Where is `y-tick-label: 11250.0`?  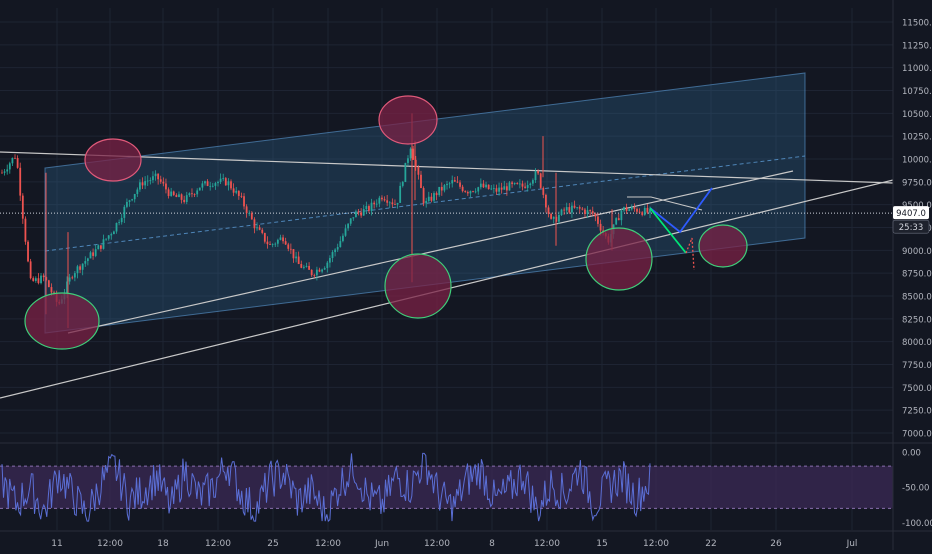
y-tick-label: 11250.0 is located at coordinates (917, 46).